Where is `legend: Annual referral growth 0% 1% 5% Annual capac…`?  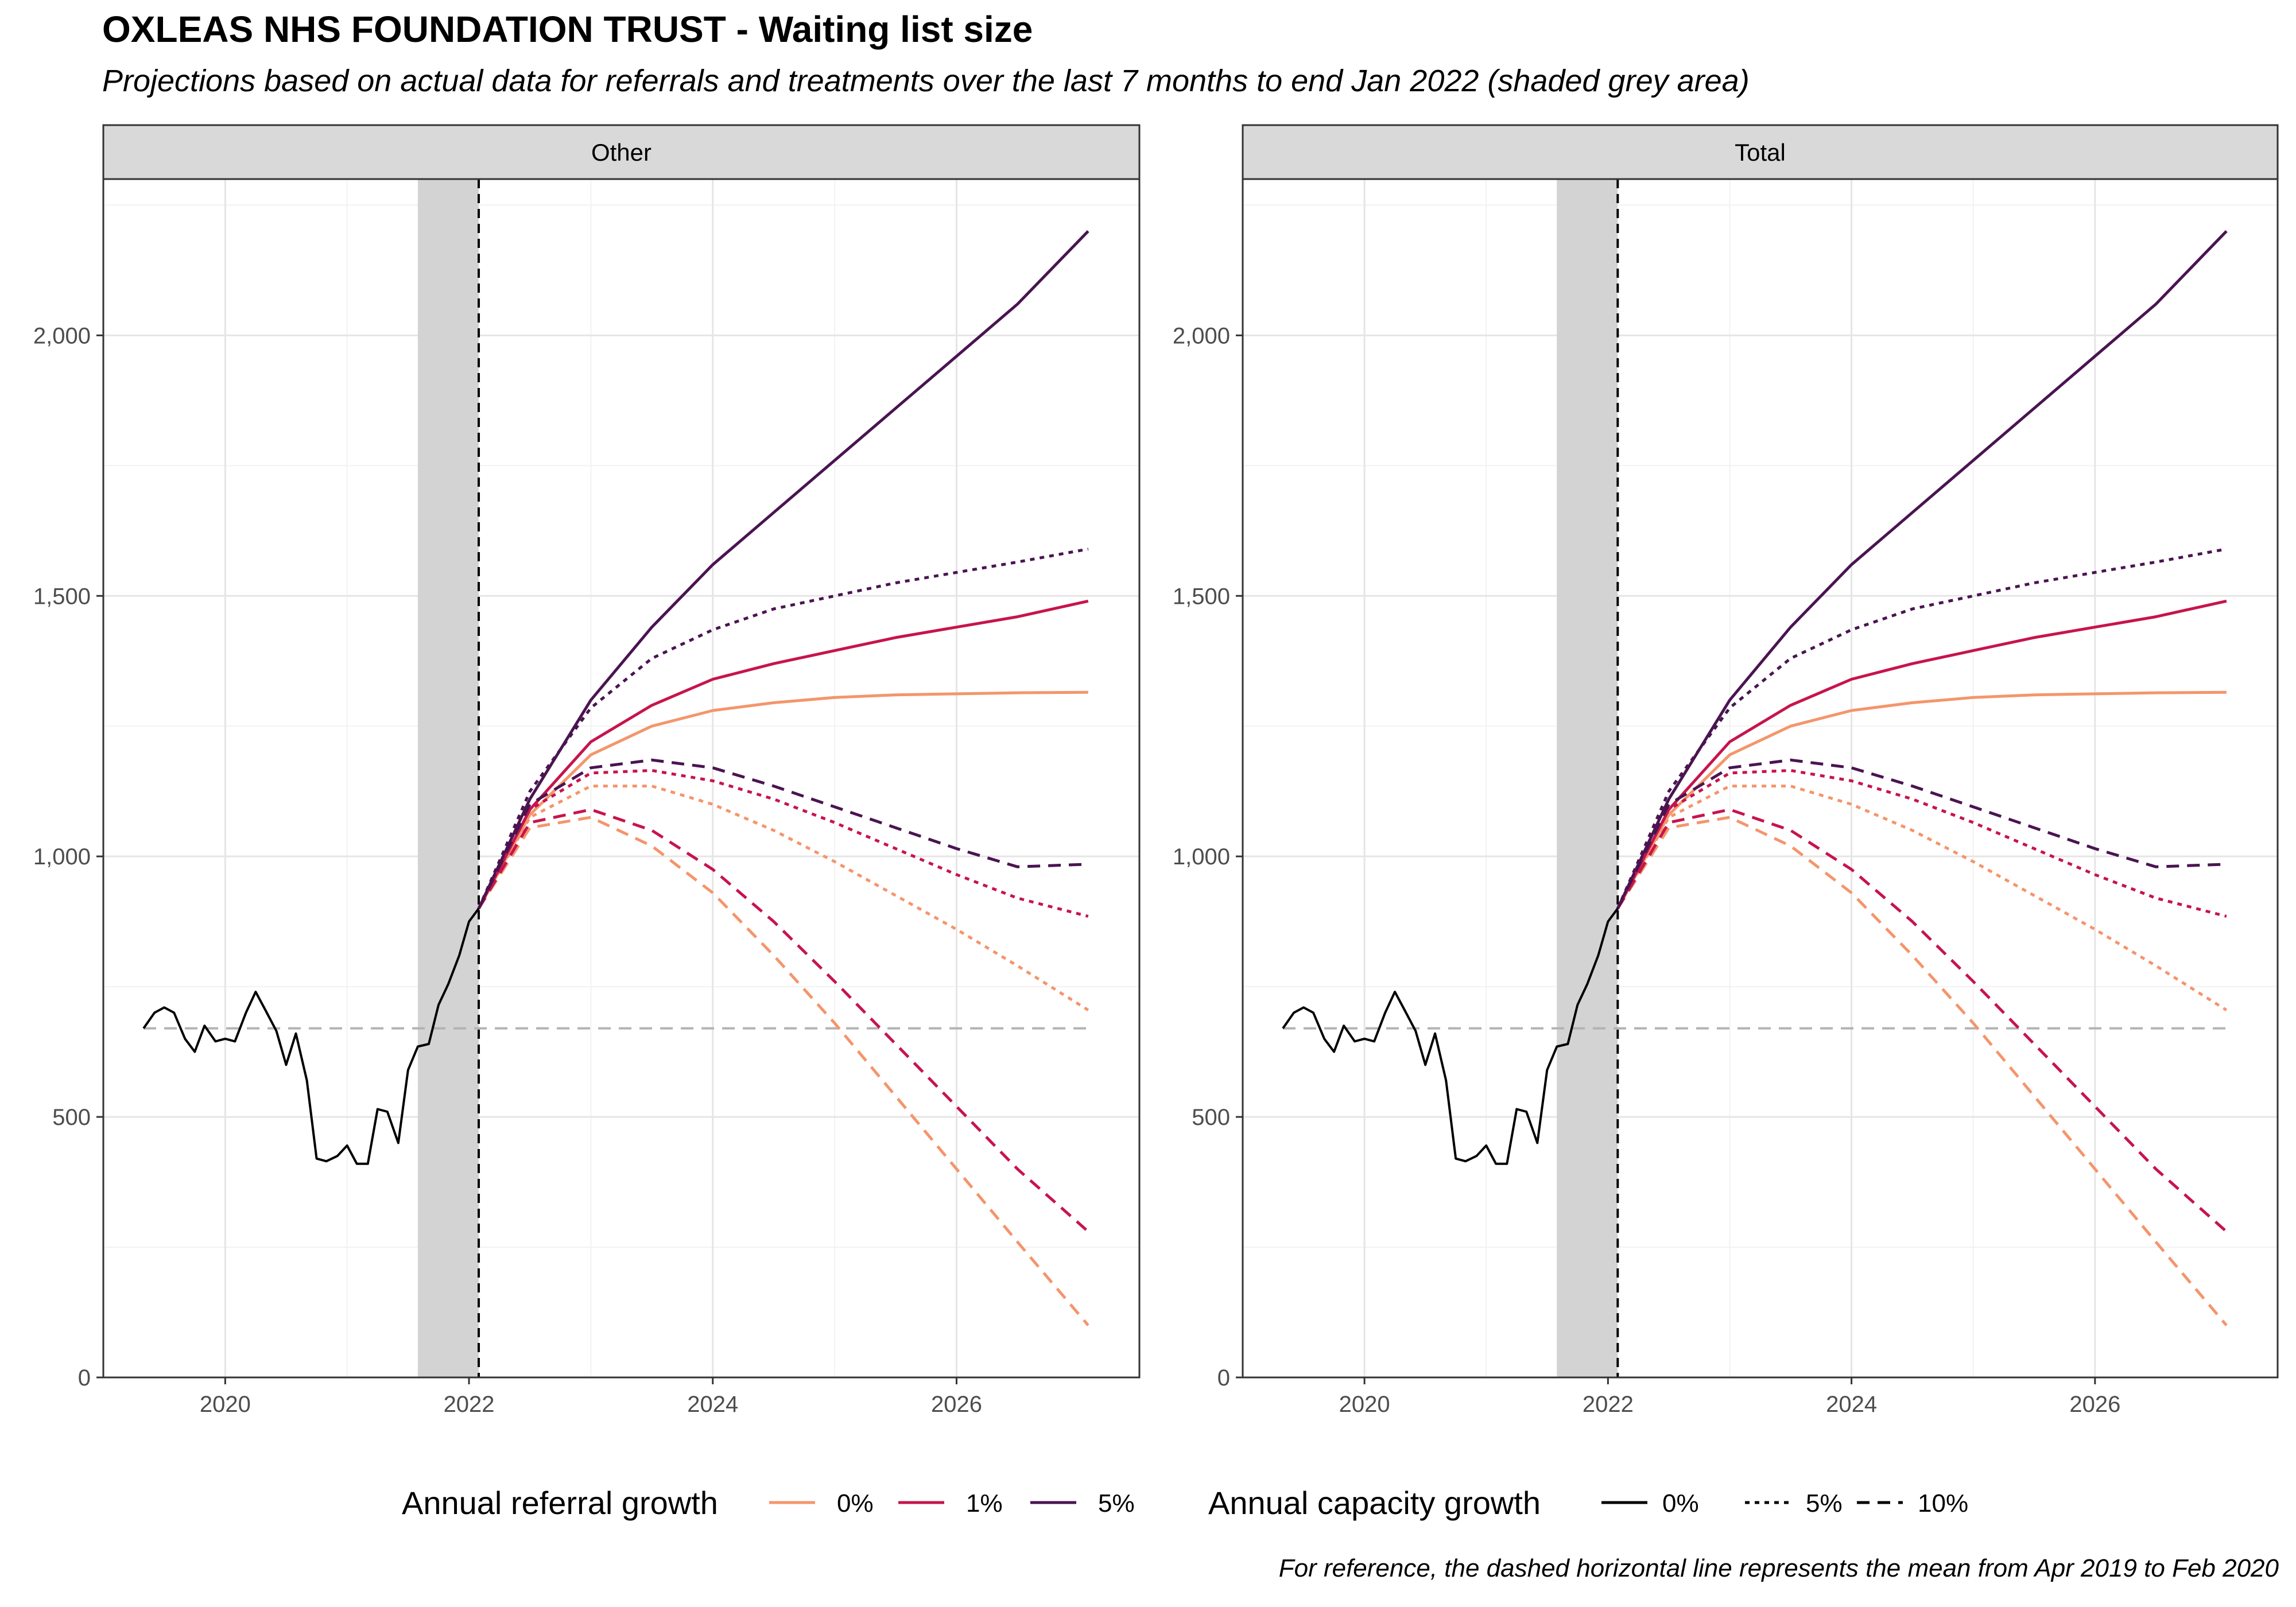 legend: Annual referral growth 0% 1% 5% Annual capac… is located at coordinates (1185, 1503).